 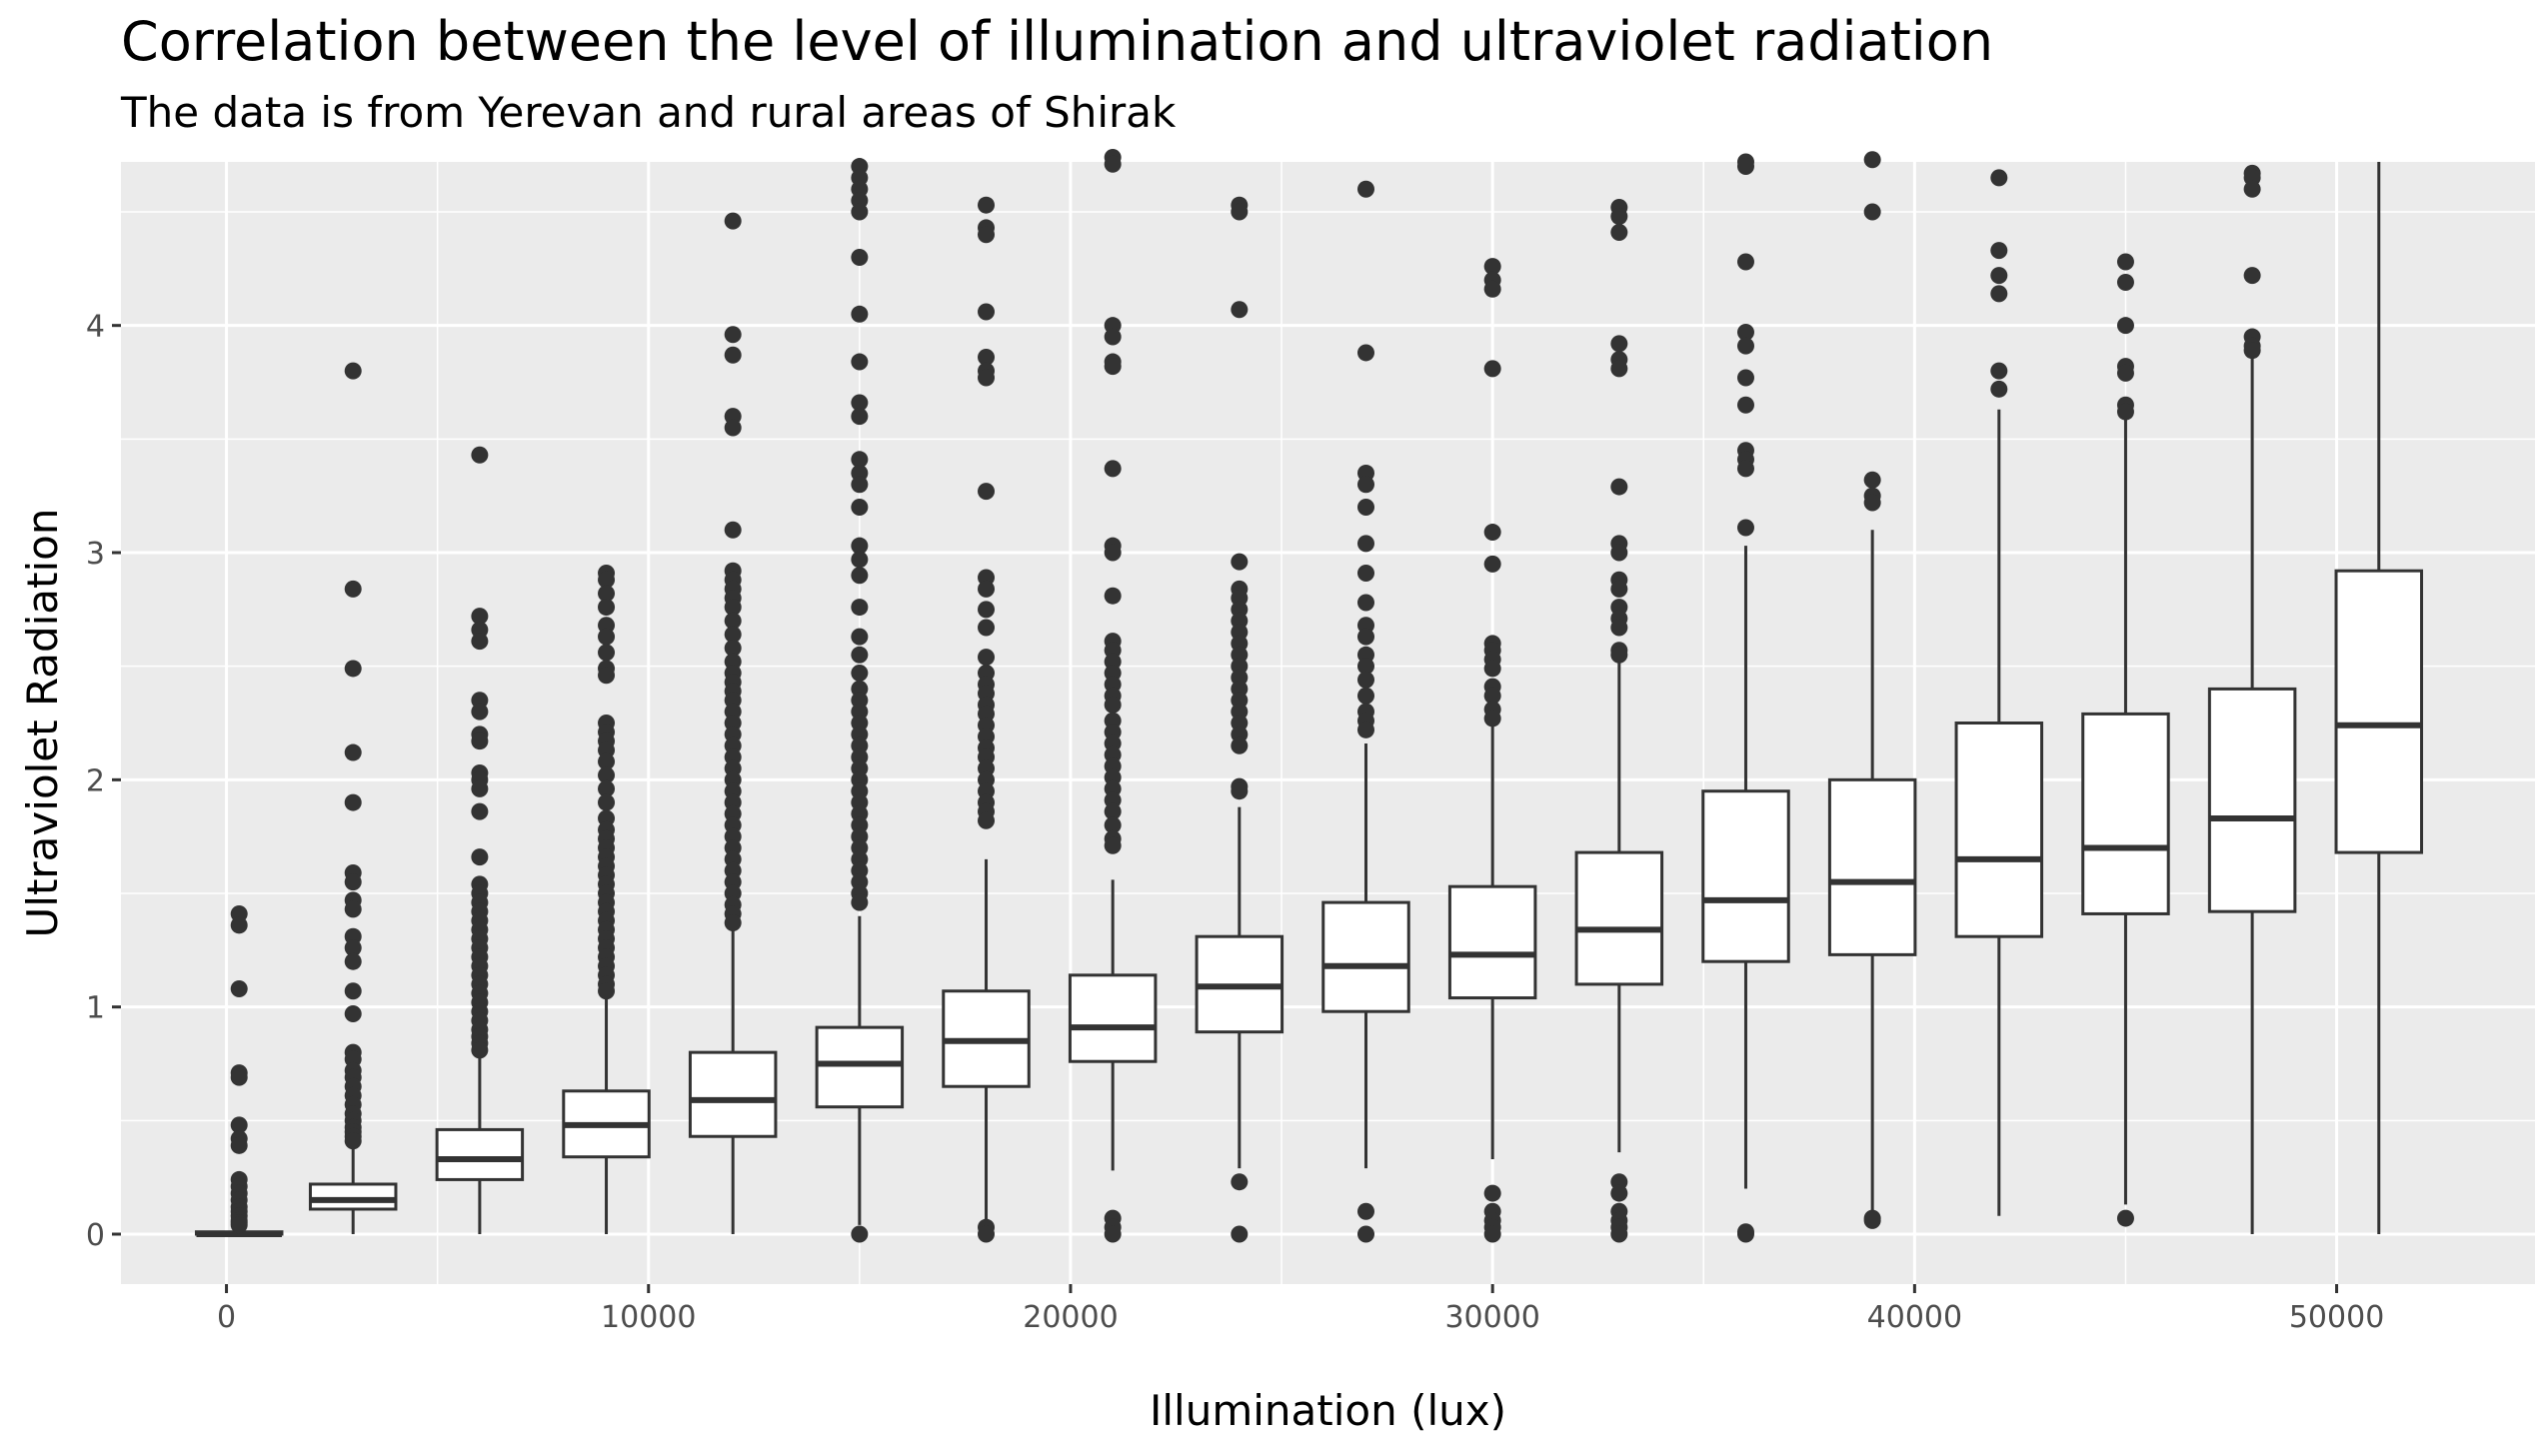 What do you see at coordinates (1914, 1317) in the screenshot?
I see `x-tick-label: 40000` at bounding box center [1914, 1317].